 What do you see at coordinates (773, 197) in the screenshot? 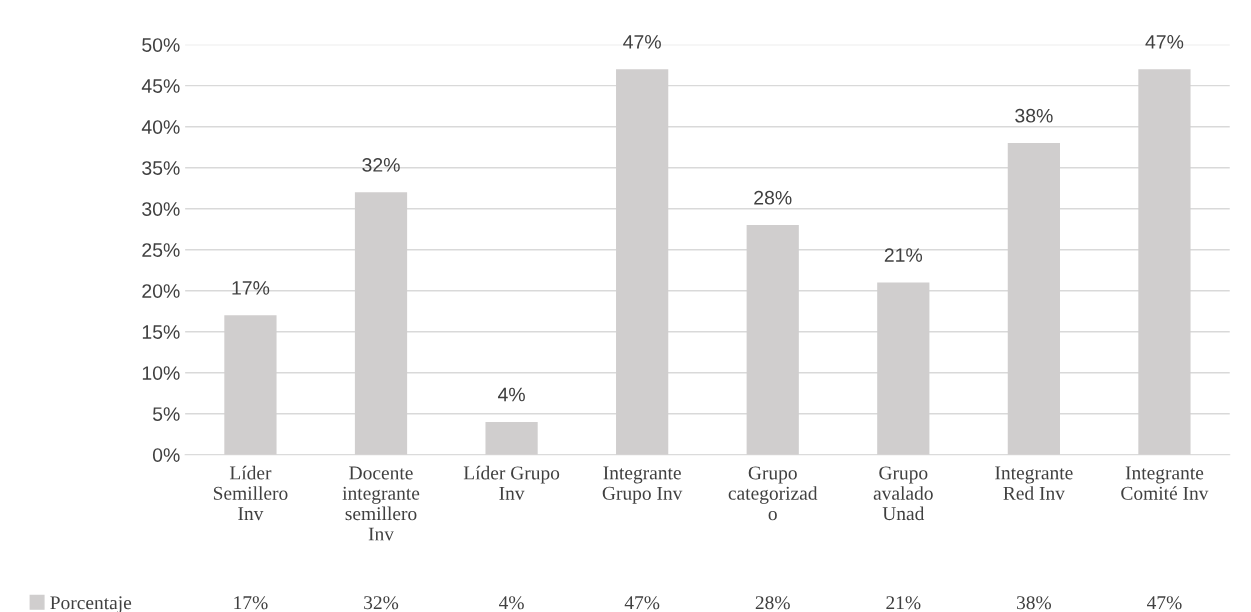
I see `text: 28%` at bounding box center [773, 197].